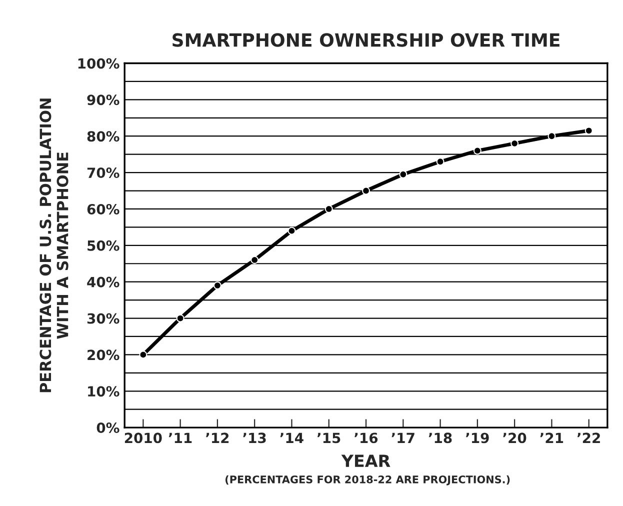 The height and width of the screenshot is (506, 623). What do you see at coordinates (366, 438) in the screenshot?
I see `x-tick-label: ’16` at bounding box center [366, 438].